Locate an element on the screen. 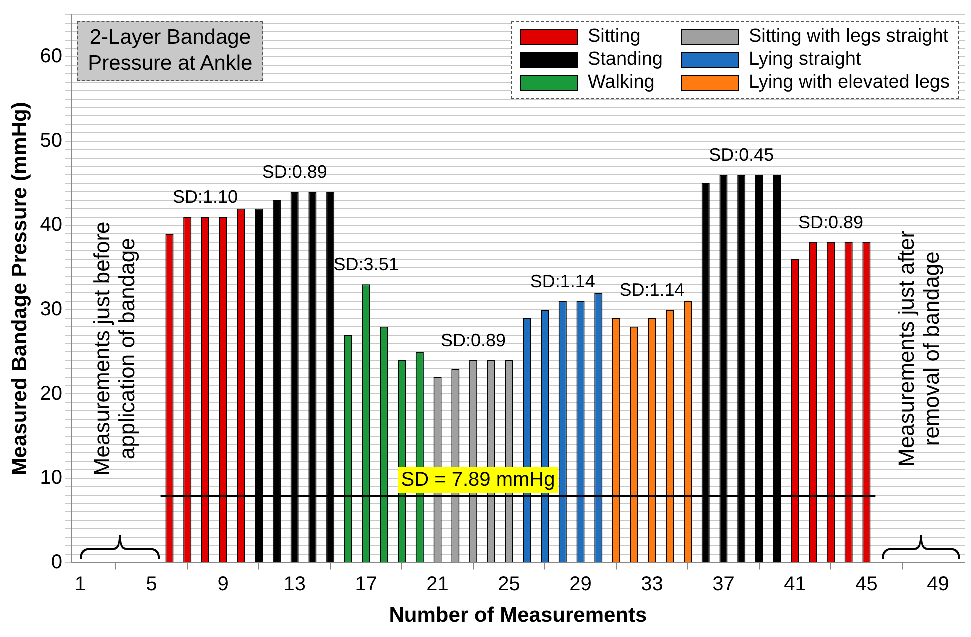 The image size is (971, 637). y-tick-label: 30 is located at coordinates (51, 309).